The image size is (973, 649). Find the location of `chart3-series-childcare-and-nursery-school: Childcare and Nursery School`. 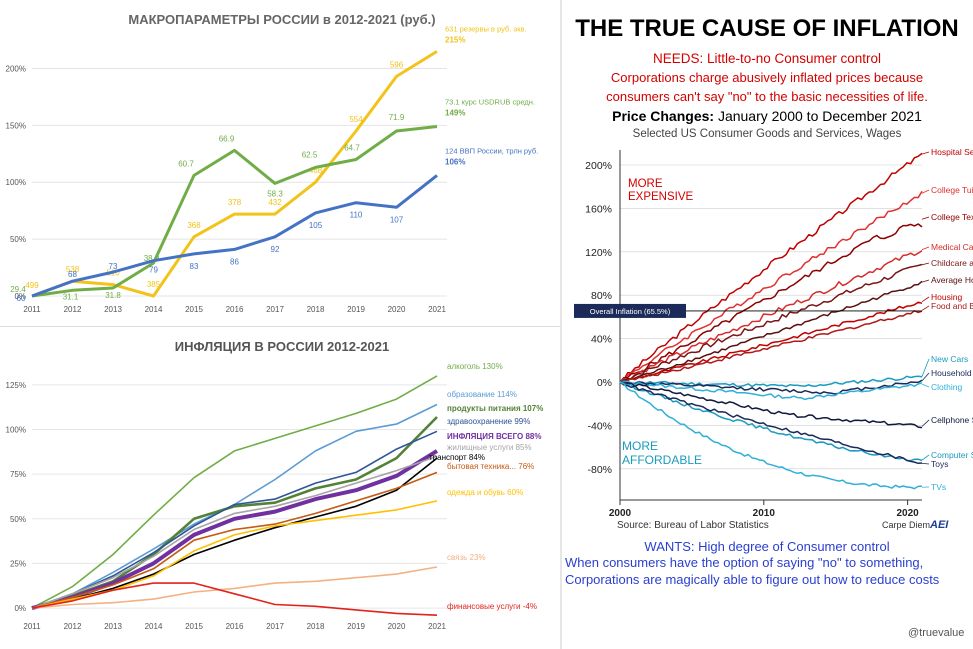

chart3-series-childcare-and-nursery-school: Childcare and Nursery School is located at coordinates (796, 320).